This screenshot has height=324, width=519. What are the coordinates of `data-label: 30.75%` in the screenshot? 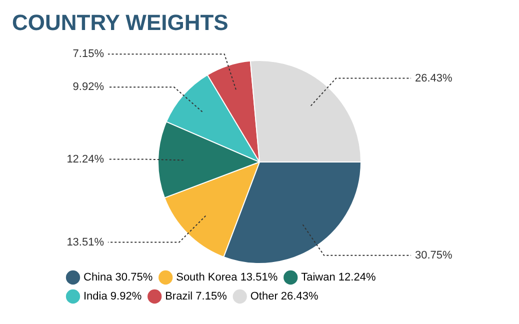 It's located at (434, 255).